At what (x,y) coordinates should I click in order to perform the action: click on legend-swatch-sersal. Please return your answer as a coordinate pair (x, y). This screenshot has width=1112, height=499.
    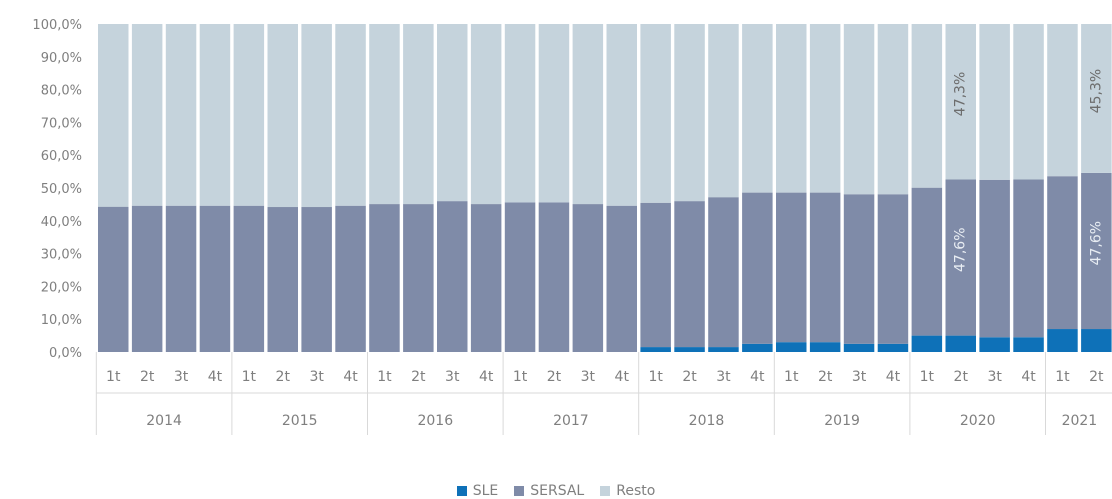
    Looking at the image, I should click on (519, 491).